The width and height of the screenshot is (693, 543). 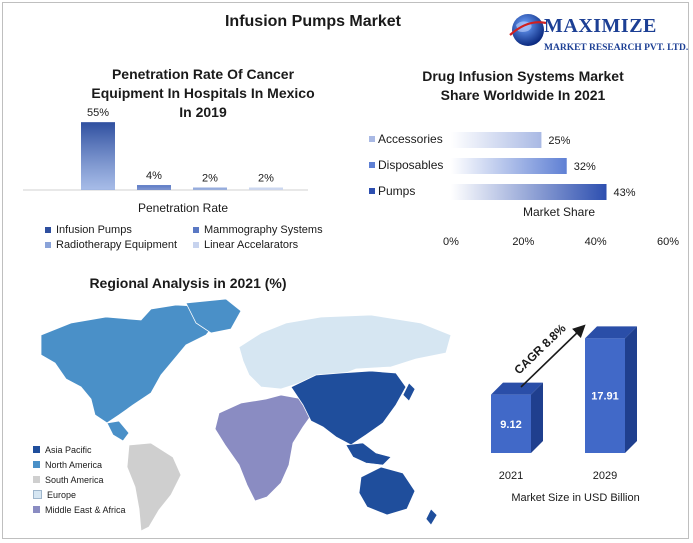 I want to click on legend-label: South America, so click(x=74, y=479).